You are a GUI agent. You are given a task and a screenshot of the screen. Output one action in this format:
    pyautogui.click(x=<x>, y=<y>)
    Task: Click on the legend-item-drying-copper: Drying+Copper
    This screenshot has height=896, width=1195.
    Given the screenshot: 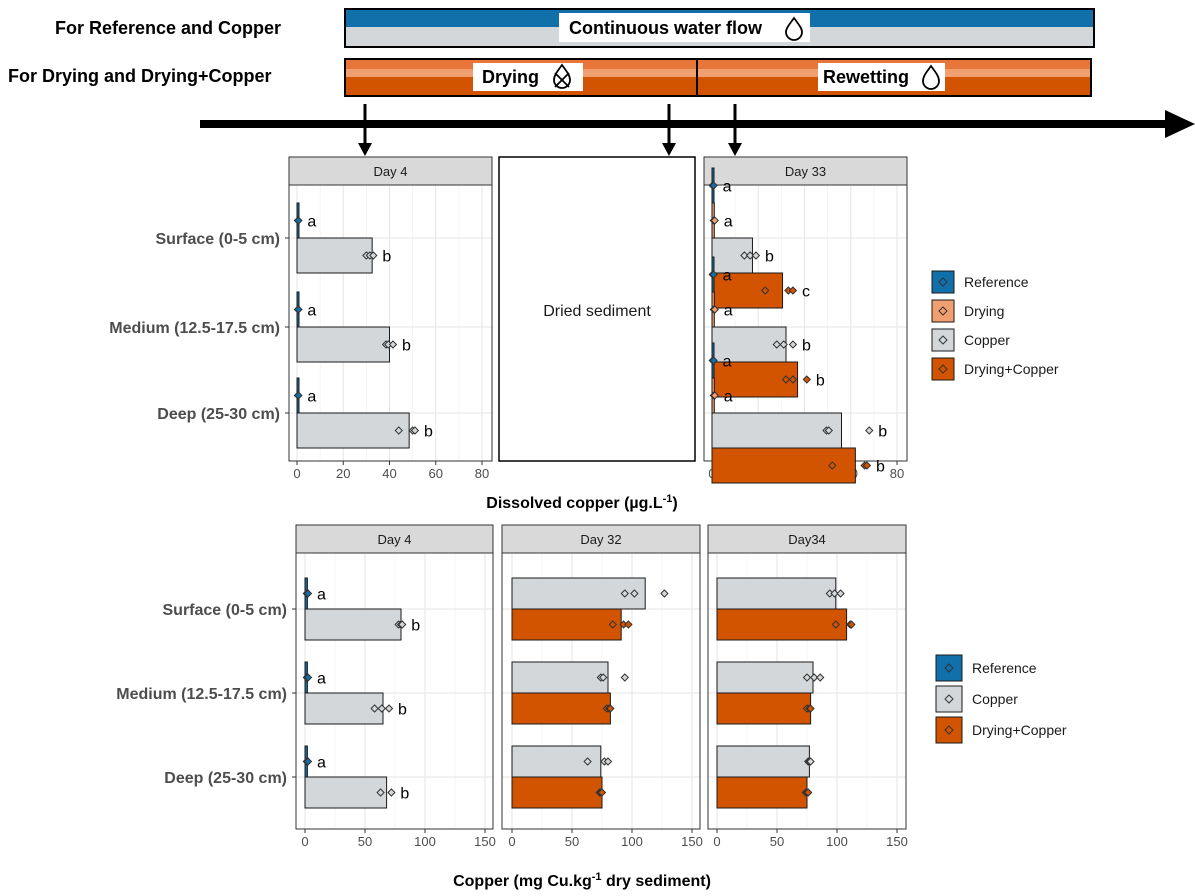 What is the action you would take?
    pyautogui.click(x=995, y=369)
    